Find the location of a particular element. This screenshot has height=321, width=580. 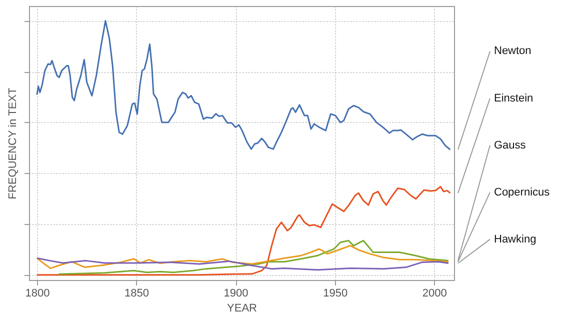

x-tick-label: 1950 is located at coordinates (335, 294).